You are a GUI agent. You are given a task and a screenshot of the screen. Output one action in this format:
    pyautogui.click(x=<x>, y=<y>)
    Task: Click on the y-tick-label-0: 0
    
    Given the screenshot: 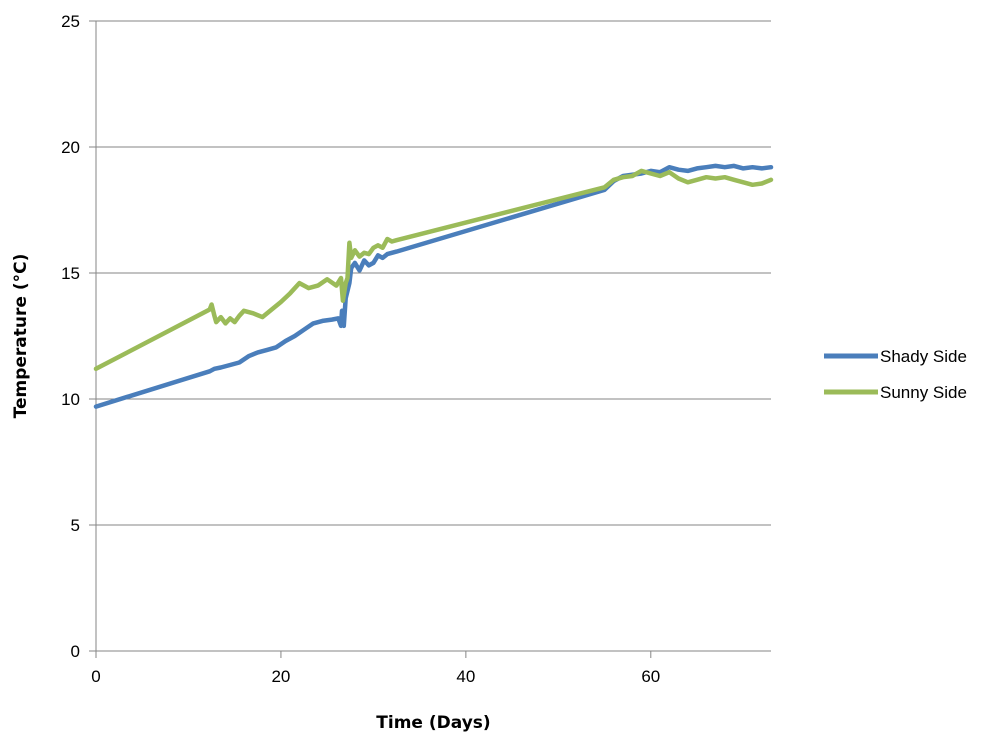 What is the action you would take?
    pyautogui.click(x=75, y=651)
    